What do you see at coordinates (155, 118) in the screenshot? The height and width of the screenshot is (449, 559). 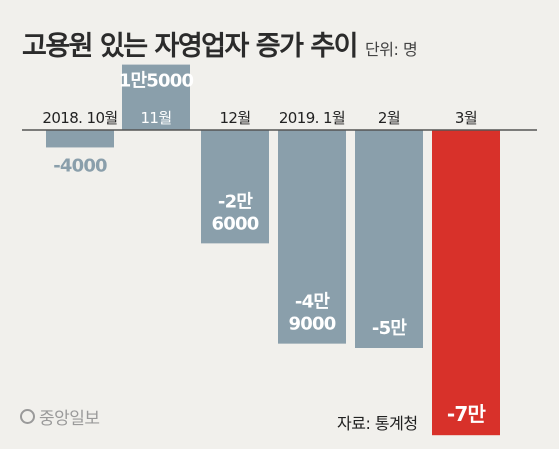 I see `category-label-1: 11월` at bounding box center [155, 118].